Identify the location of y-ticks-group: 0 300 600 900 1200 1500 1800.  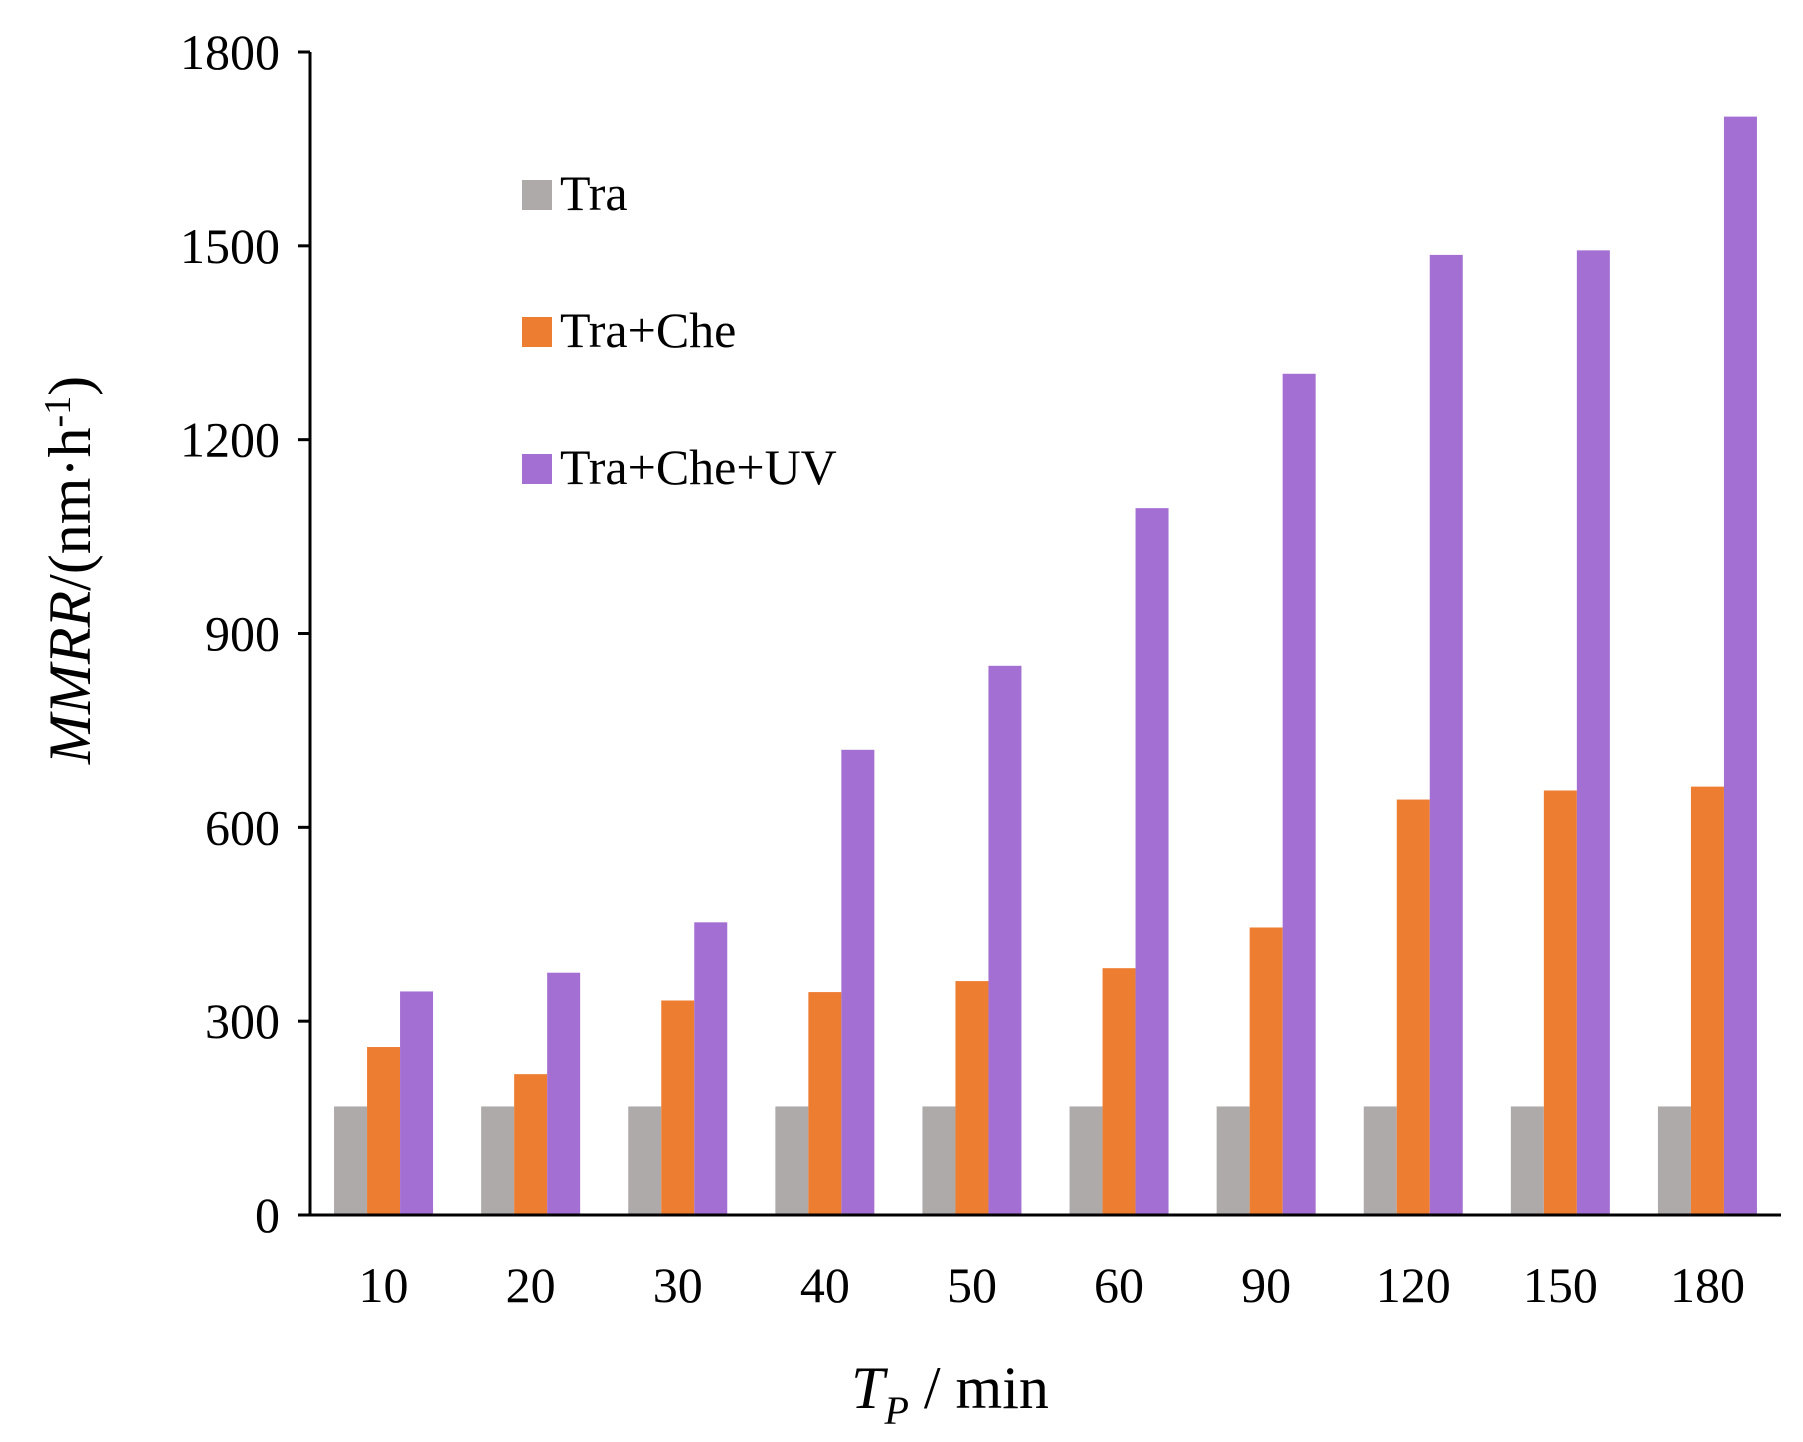
(245, 633).